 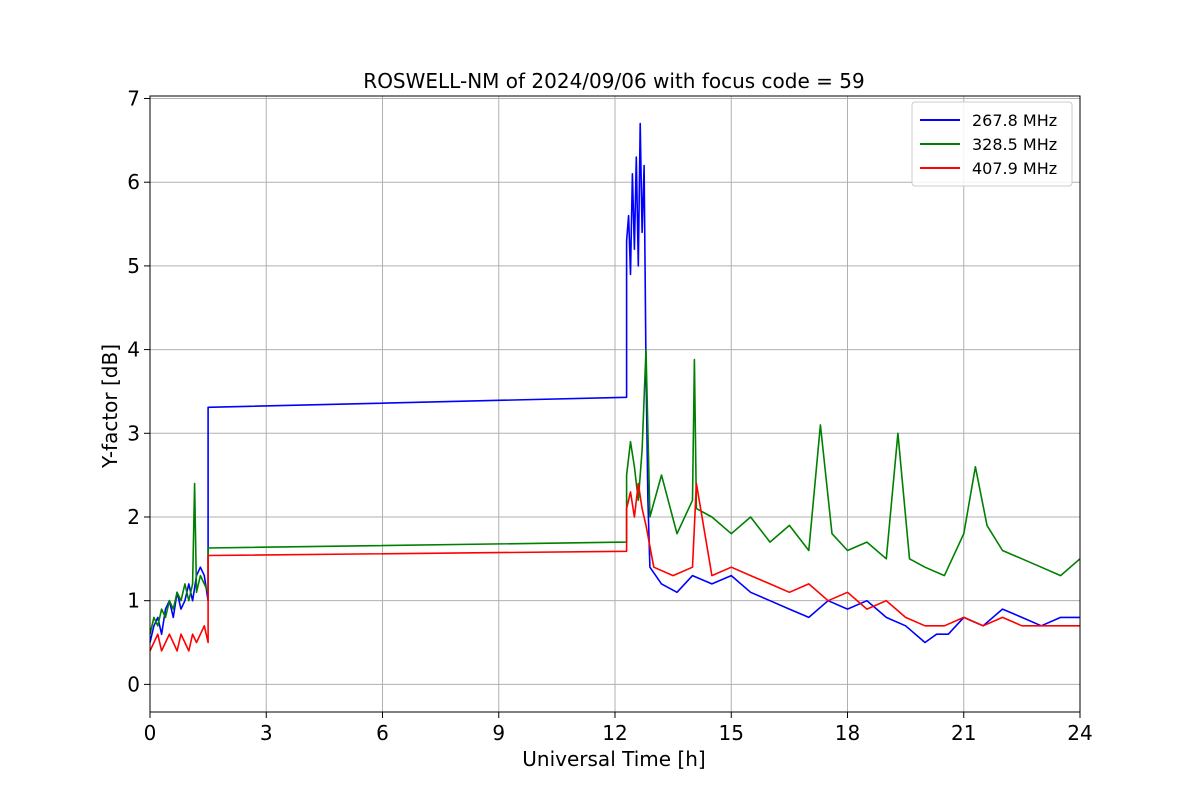 I want to click on y-tick-label: 7, so click(x=133, y=99).